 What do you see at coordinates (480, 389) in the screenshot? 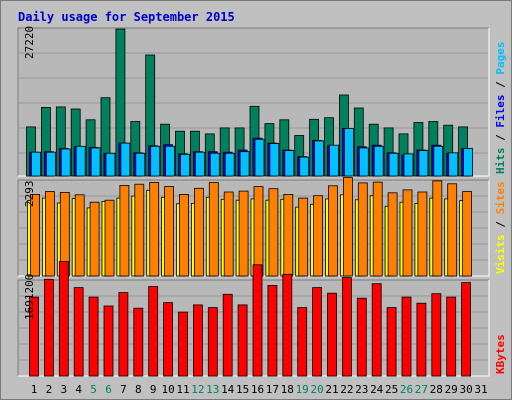
I see `day-label-31: 31` at bounding box center [480, 389].